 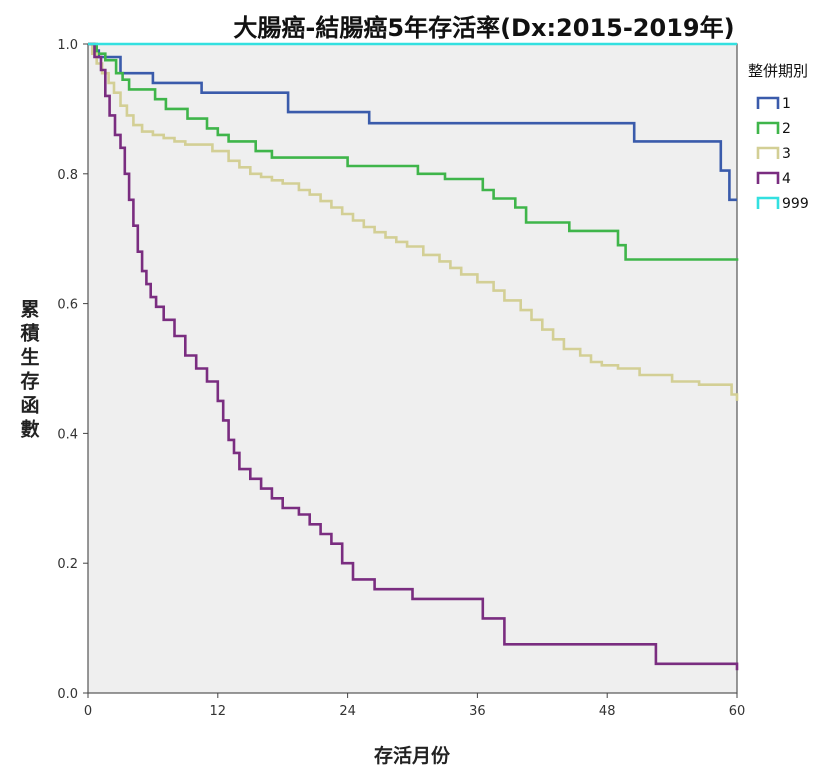 I want to click on legend-label-1: 1, so click(x=786, y=104).